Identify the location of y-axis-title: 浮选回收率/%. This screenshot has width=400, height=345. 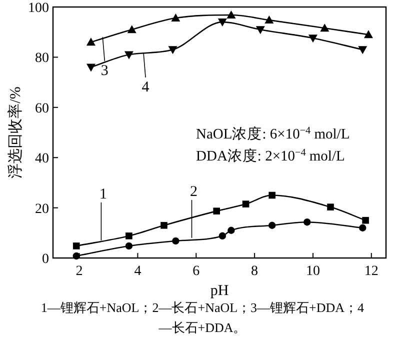
(15, 132).